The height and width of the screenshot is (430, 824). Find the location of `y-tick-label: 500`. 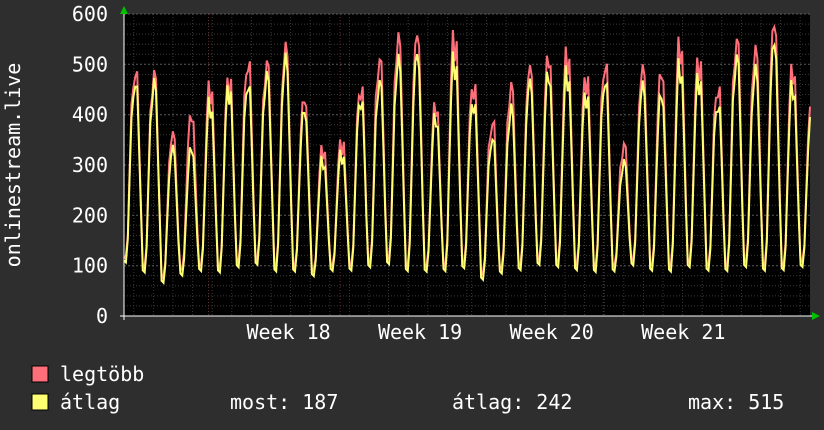

y-tick-label: 500 is located at coordinates (90, 64).